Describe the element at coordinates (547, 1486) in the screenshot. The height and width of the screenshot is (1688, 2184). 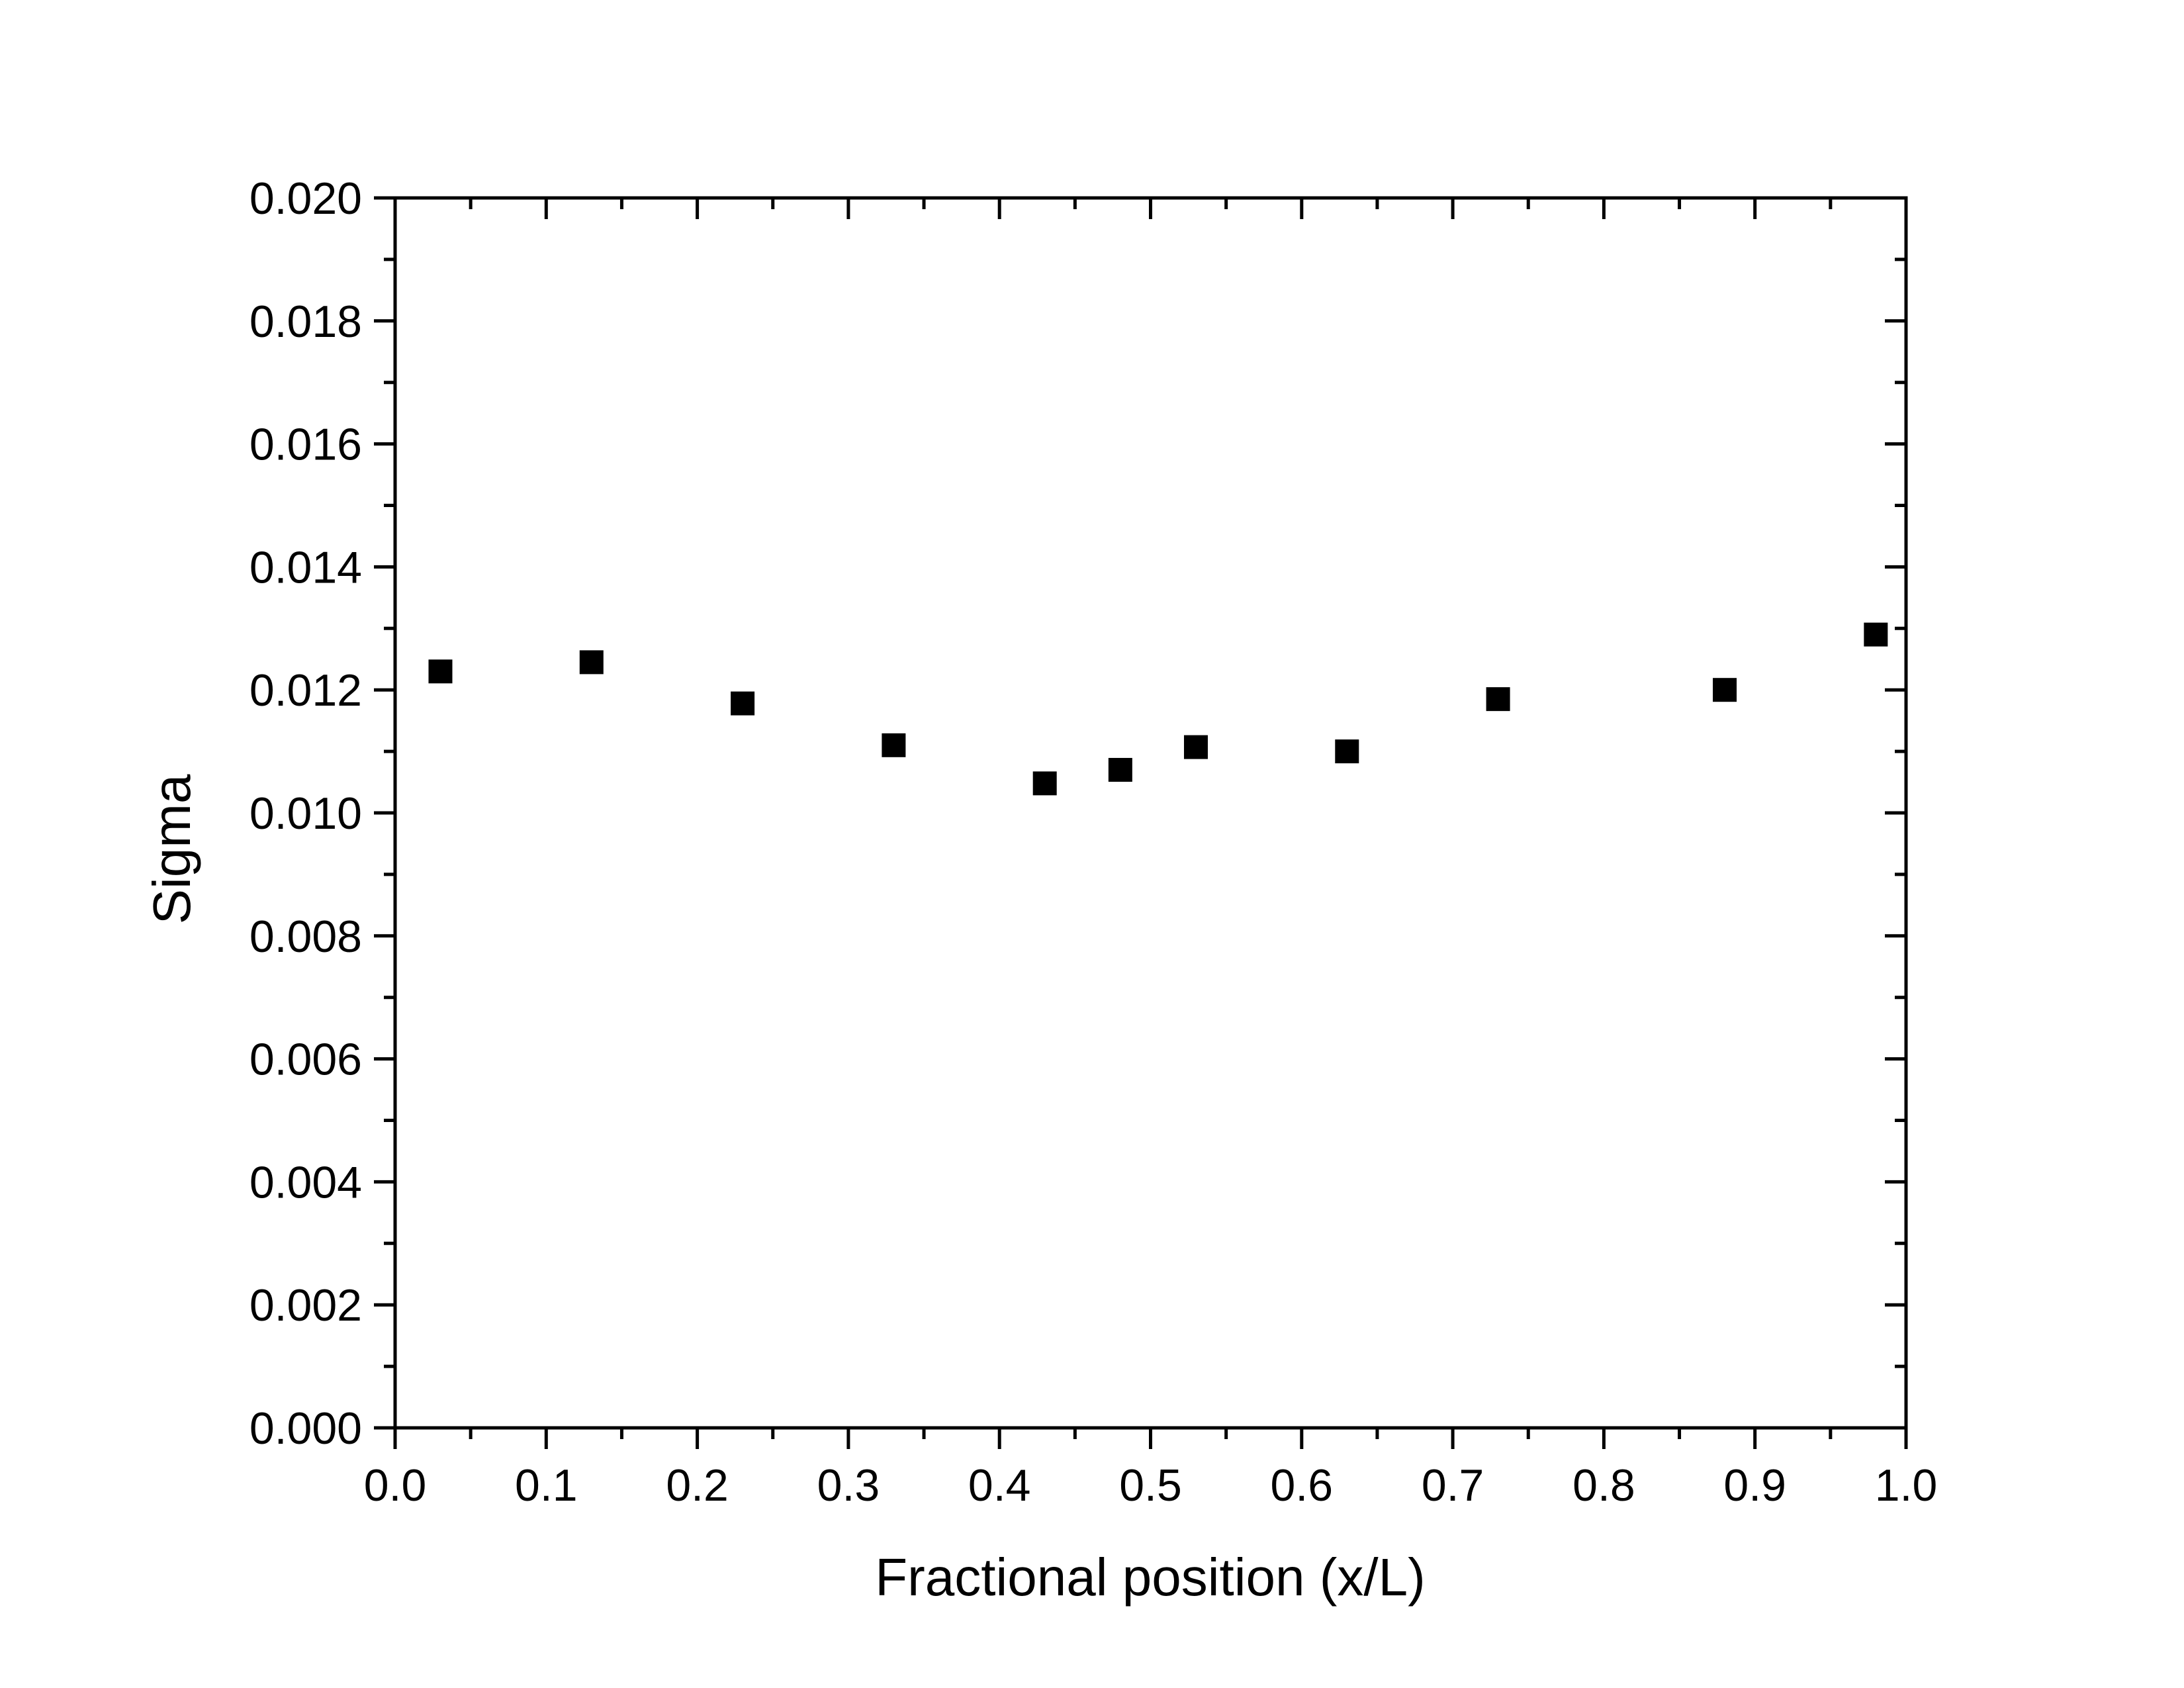
I see `x-tick-label: 0.1` at that location.